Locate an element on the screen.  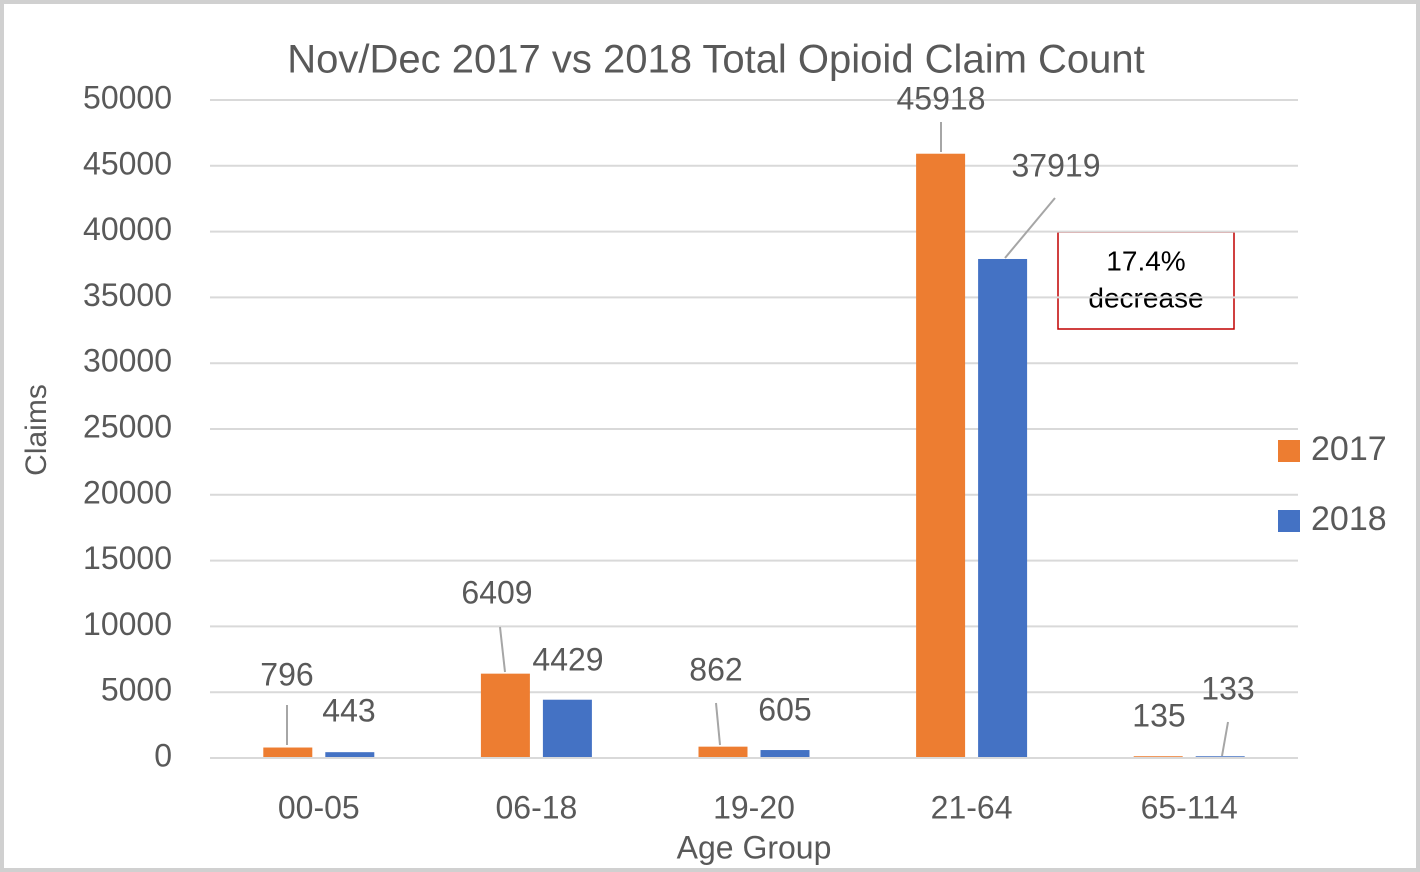
y-tick-label: 40000 is located at coordinates (127, 229).